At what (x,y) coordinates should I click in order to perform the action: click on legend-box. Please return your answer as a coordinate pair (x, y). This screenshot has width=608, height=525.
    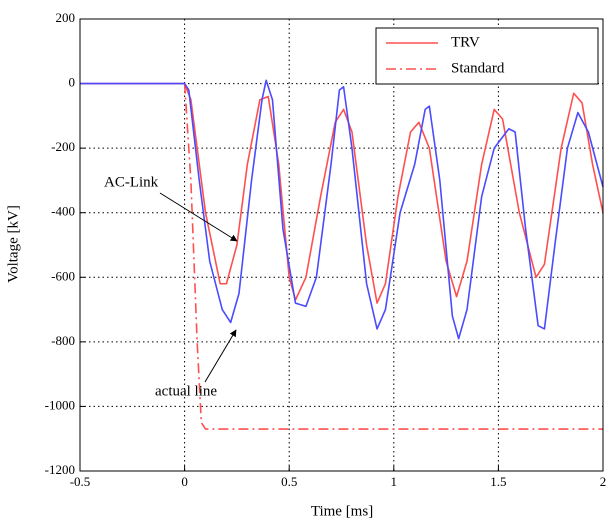
    Looking at the image, I should click on (487, 56).